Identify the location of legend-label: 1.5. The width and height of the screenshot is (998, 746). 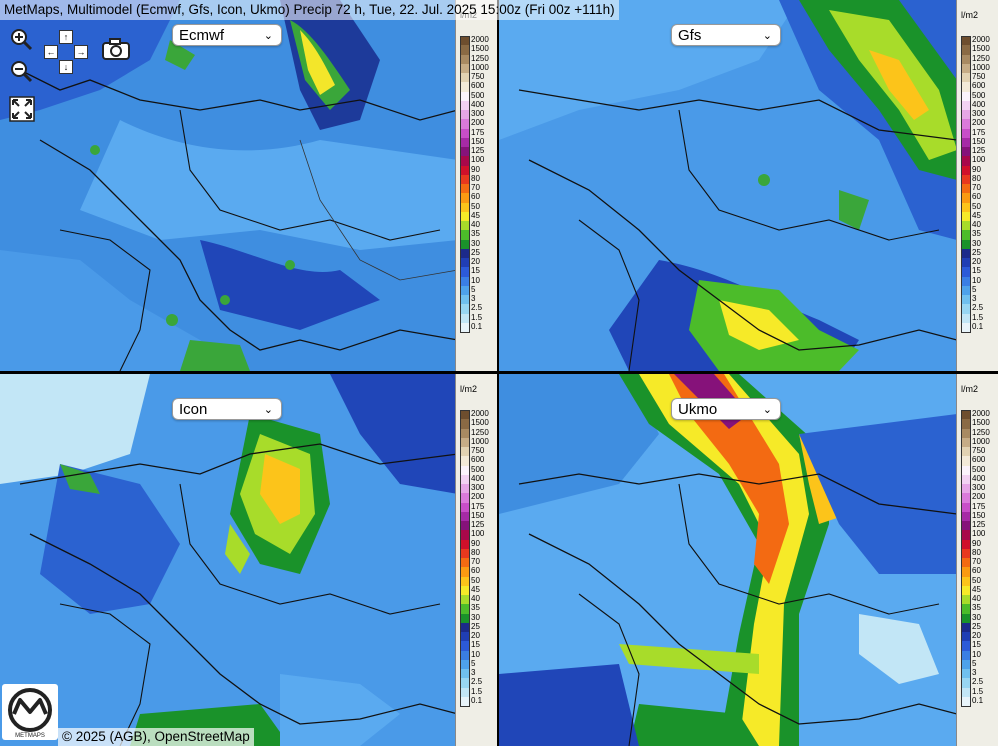
(477, 317).